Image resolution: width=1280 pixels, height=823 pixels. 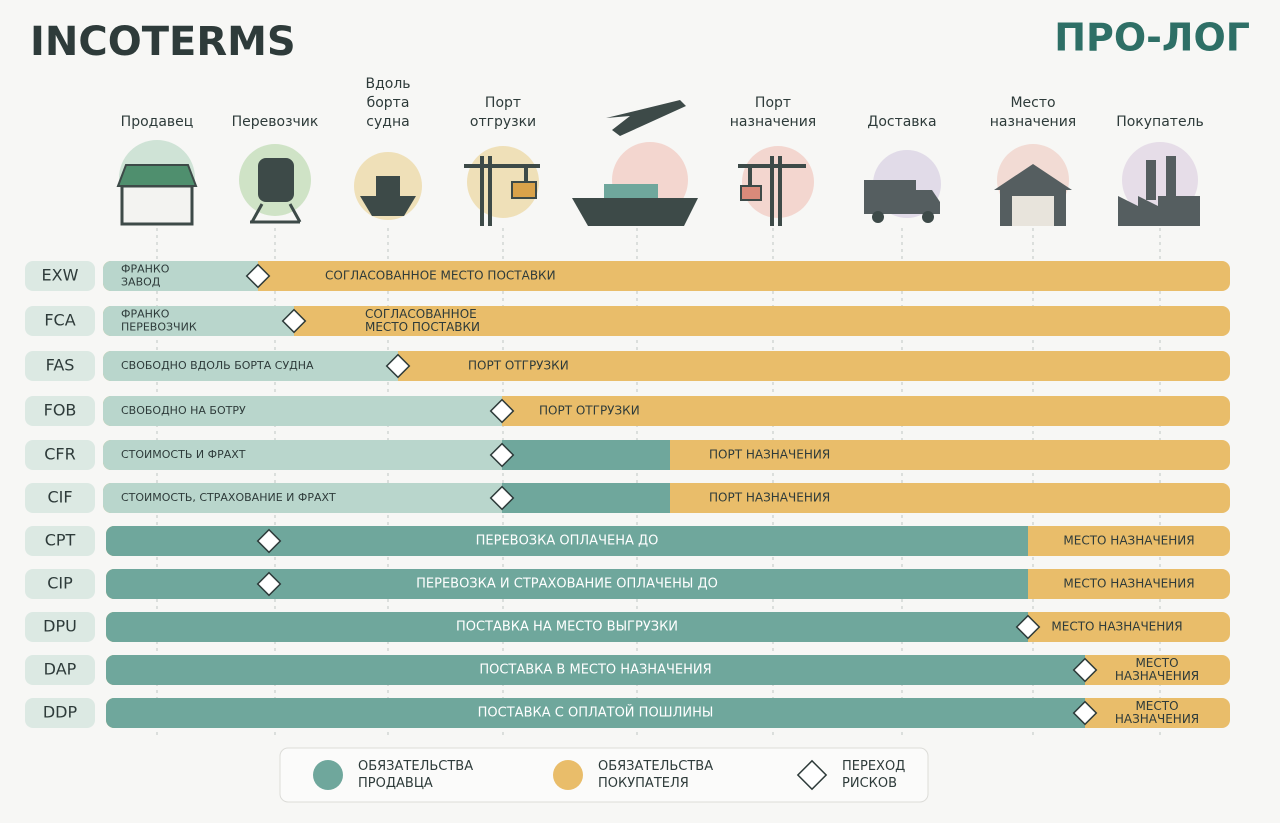 What do you see at coordinates (1159, 211) in the screenshot?
I see `factory-icon` at bounding box center [1159, 211].